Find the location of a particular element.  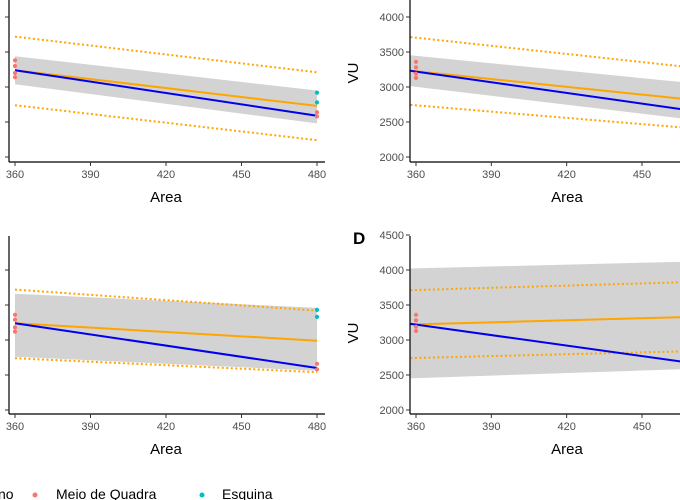

legend-marker-esquina is located at coordinates (202, 495).